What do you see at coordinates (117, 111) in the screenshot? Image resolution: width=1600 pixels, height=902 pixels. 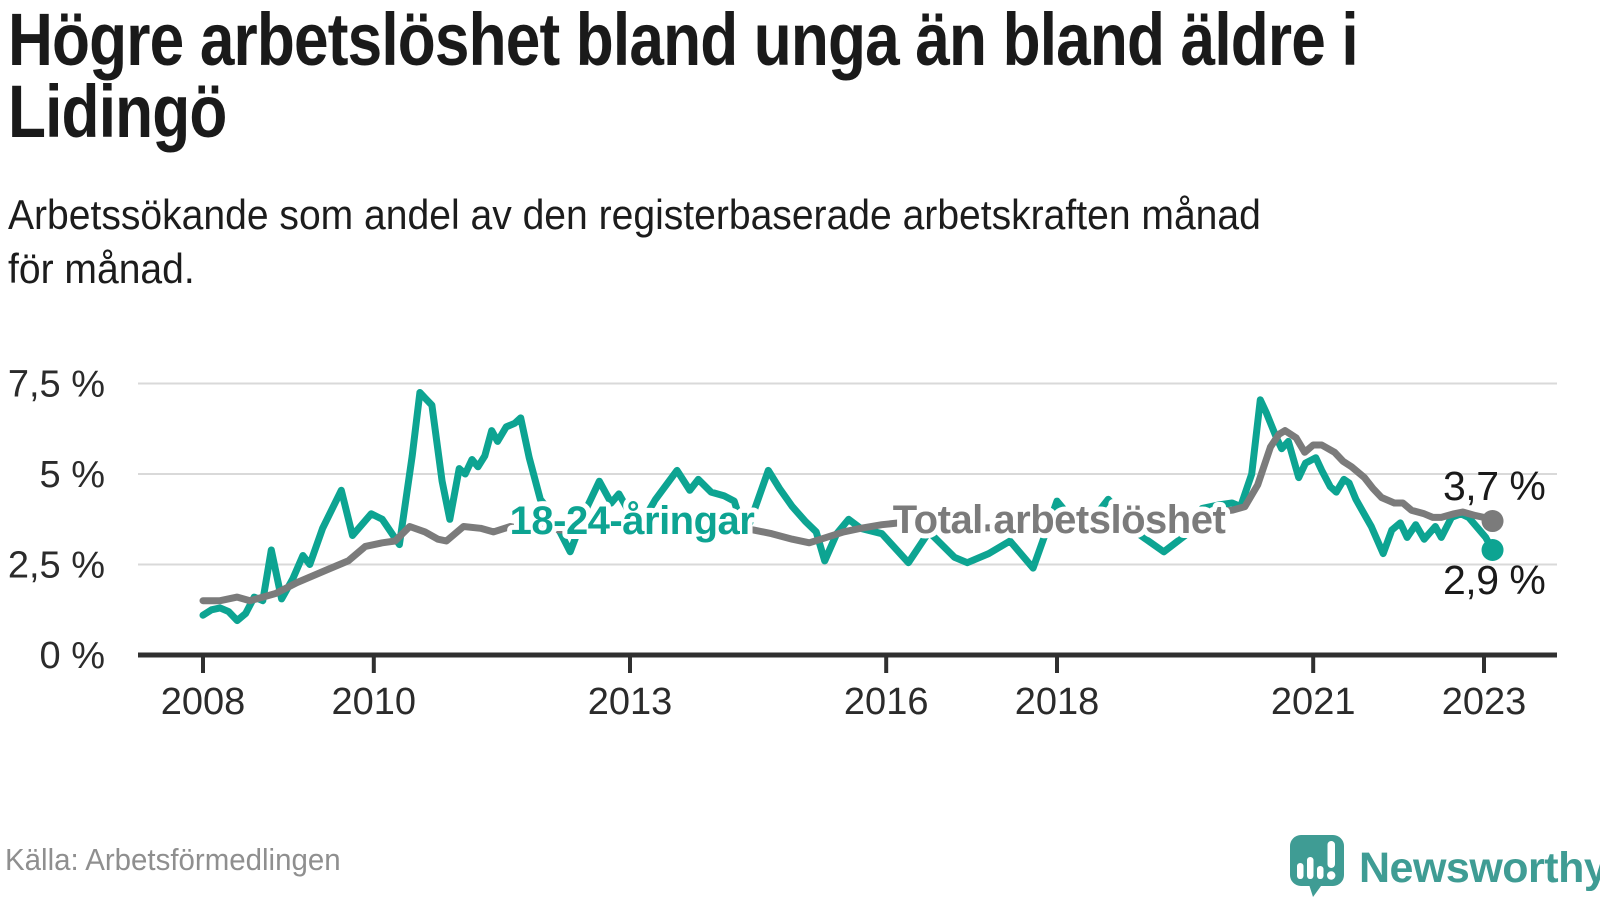 I see `title-line-2: Lidingö` at bounding box center [117, 111].